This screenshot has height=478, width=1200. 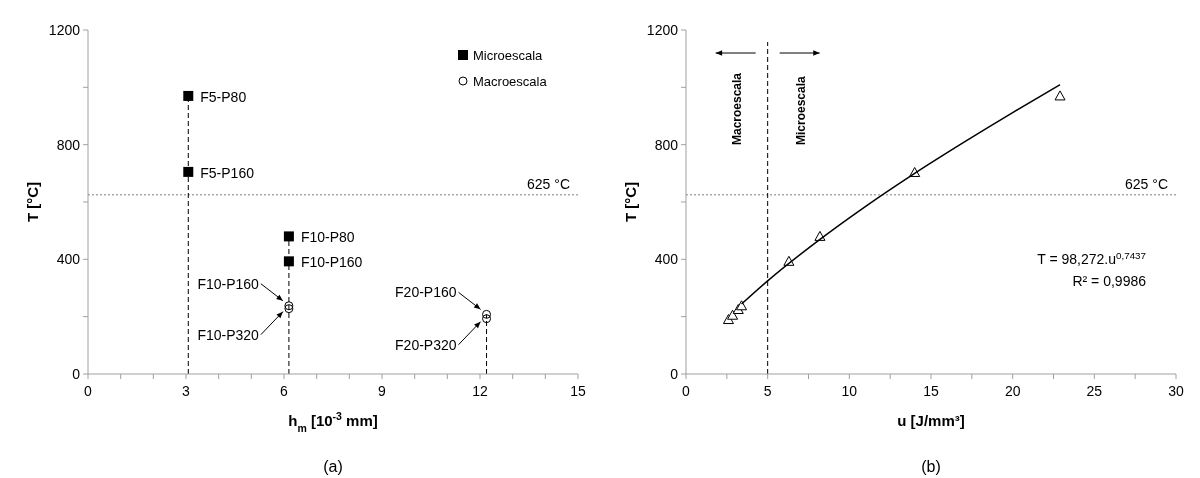 What do you see at coordinates (508, 55) in the screenshot?
I see `legend-label: Microescala` at bounding box center [508, 55].